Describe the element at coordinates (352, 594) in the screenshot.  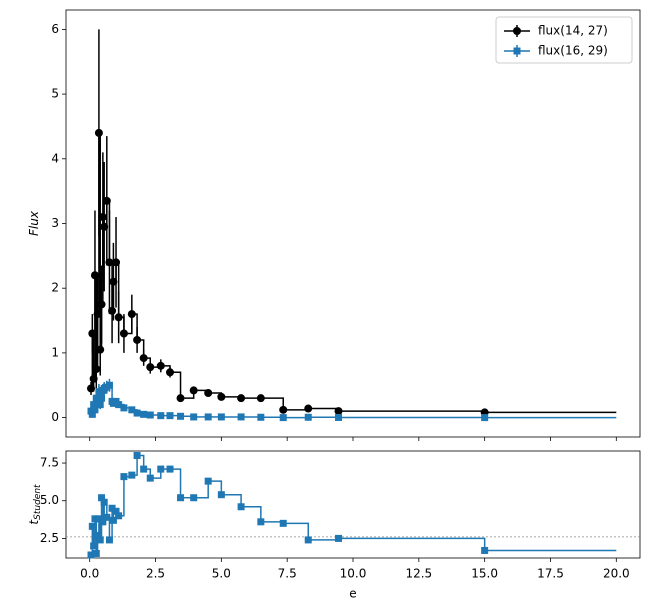
I see `x-axis-label: e` at that location.